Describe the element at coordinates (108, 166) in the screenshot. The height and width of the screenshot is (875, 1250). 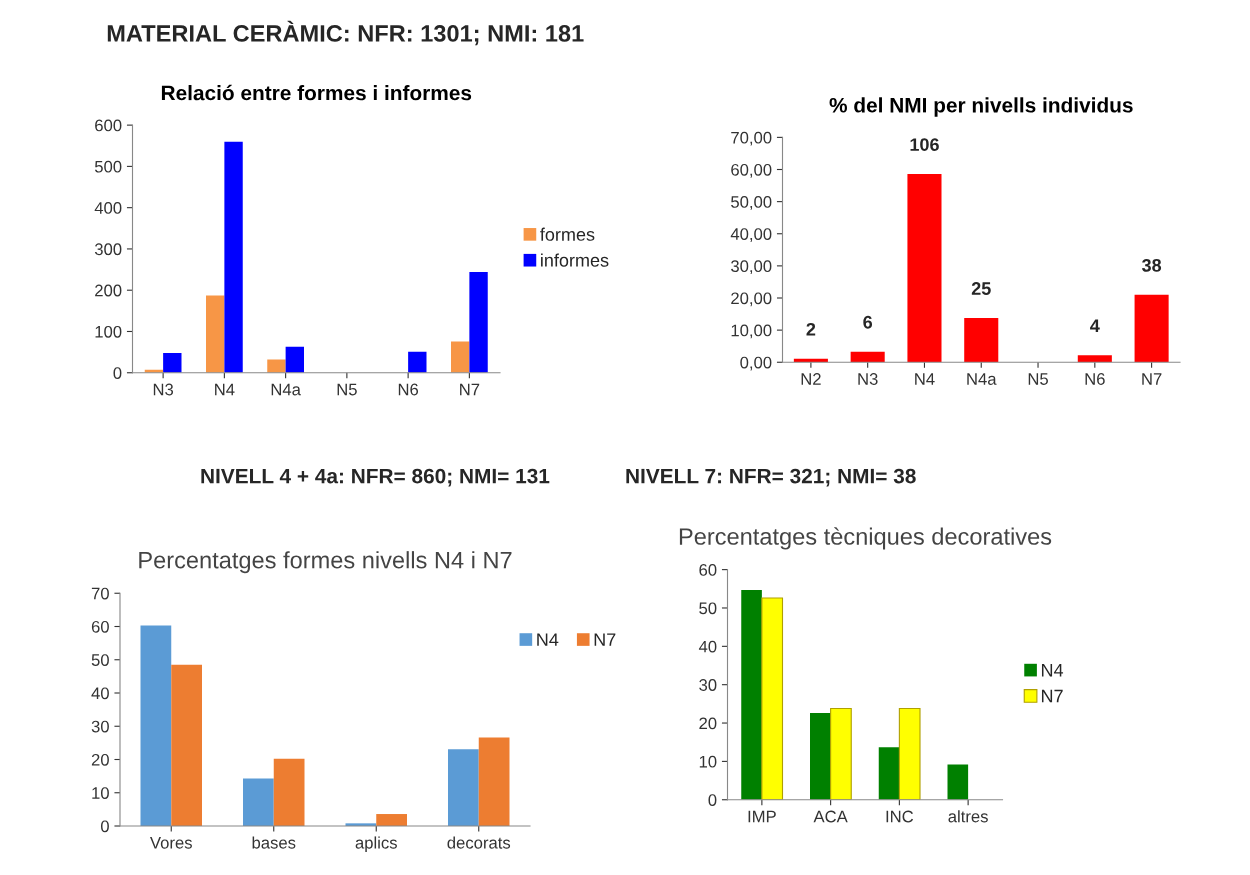
I see `y-tick-label: 500` at that location.